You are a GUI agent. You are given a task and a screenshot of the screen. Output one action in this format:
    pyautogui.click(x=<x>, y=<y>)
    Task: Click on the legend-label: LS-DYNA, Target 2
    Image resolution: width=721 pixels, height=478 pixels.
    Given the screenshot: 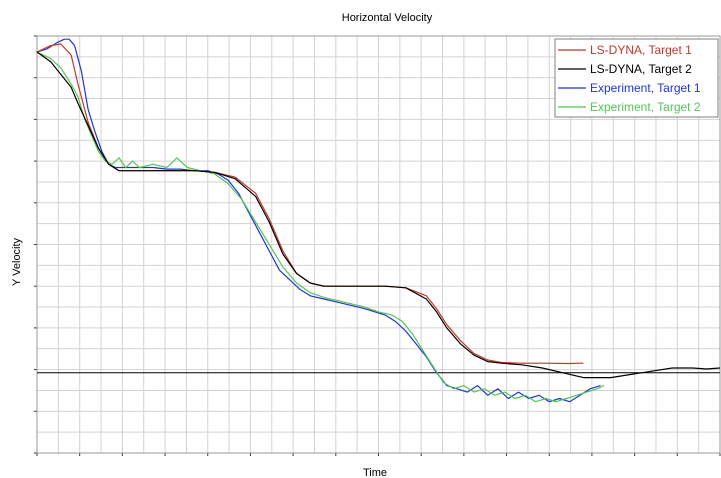 What is the action you would take?
    pyautogui.click(x=641, y=69)
    